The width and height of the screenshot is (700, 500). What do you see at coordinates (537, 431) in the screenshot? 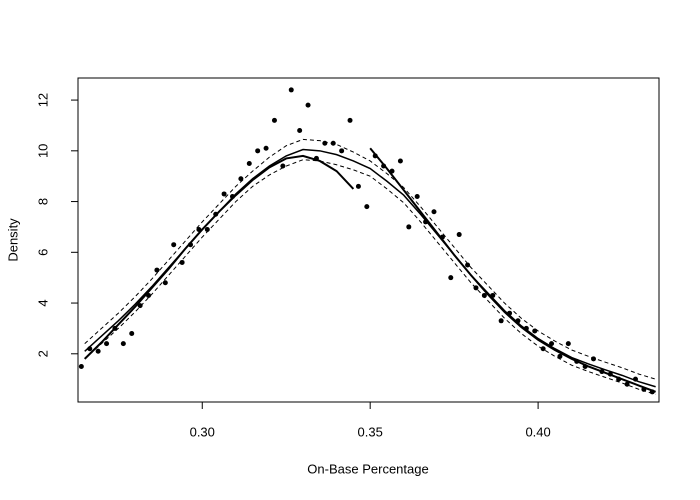
I see `x-tick-label: 0.40` at bounding box center [537, 431].